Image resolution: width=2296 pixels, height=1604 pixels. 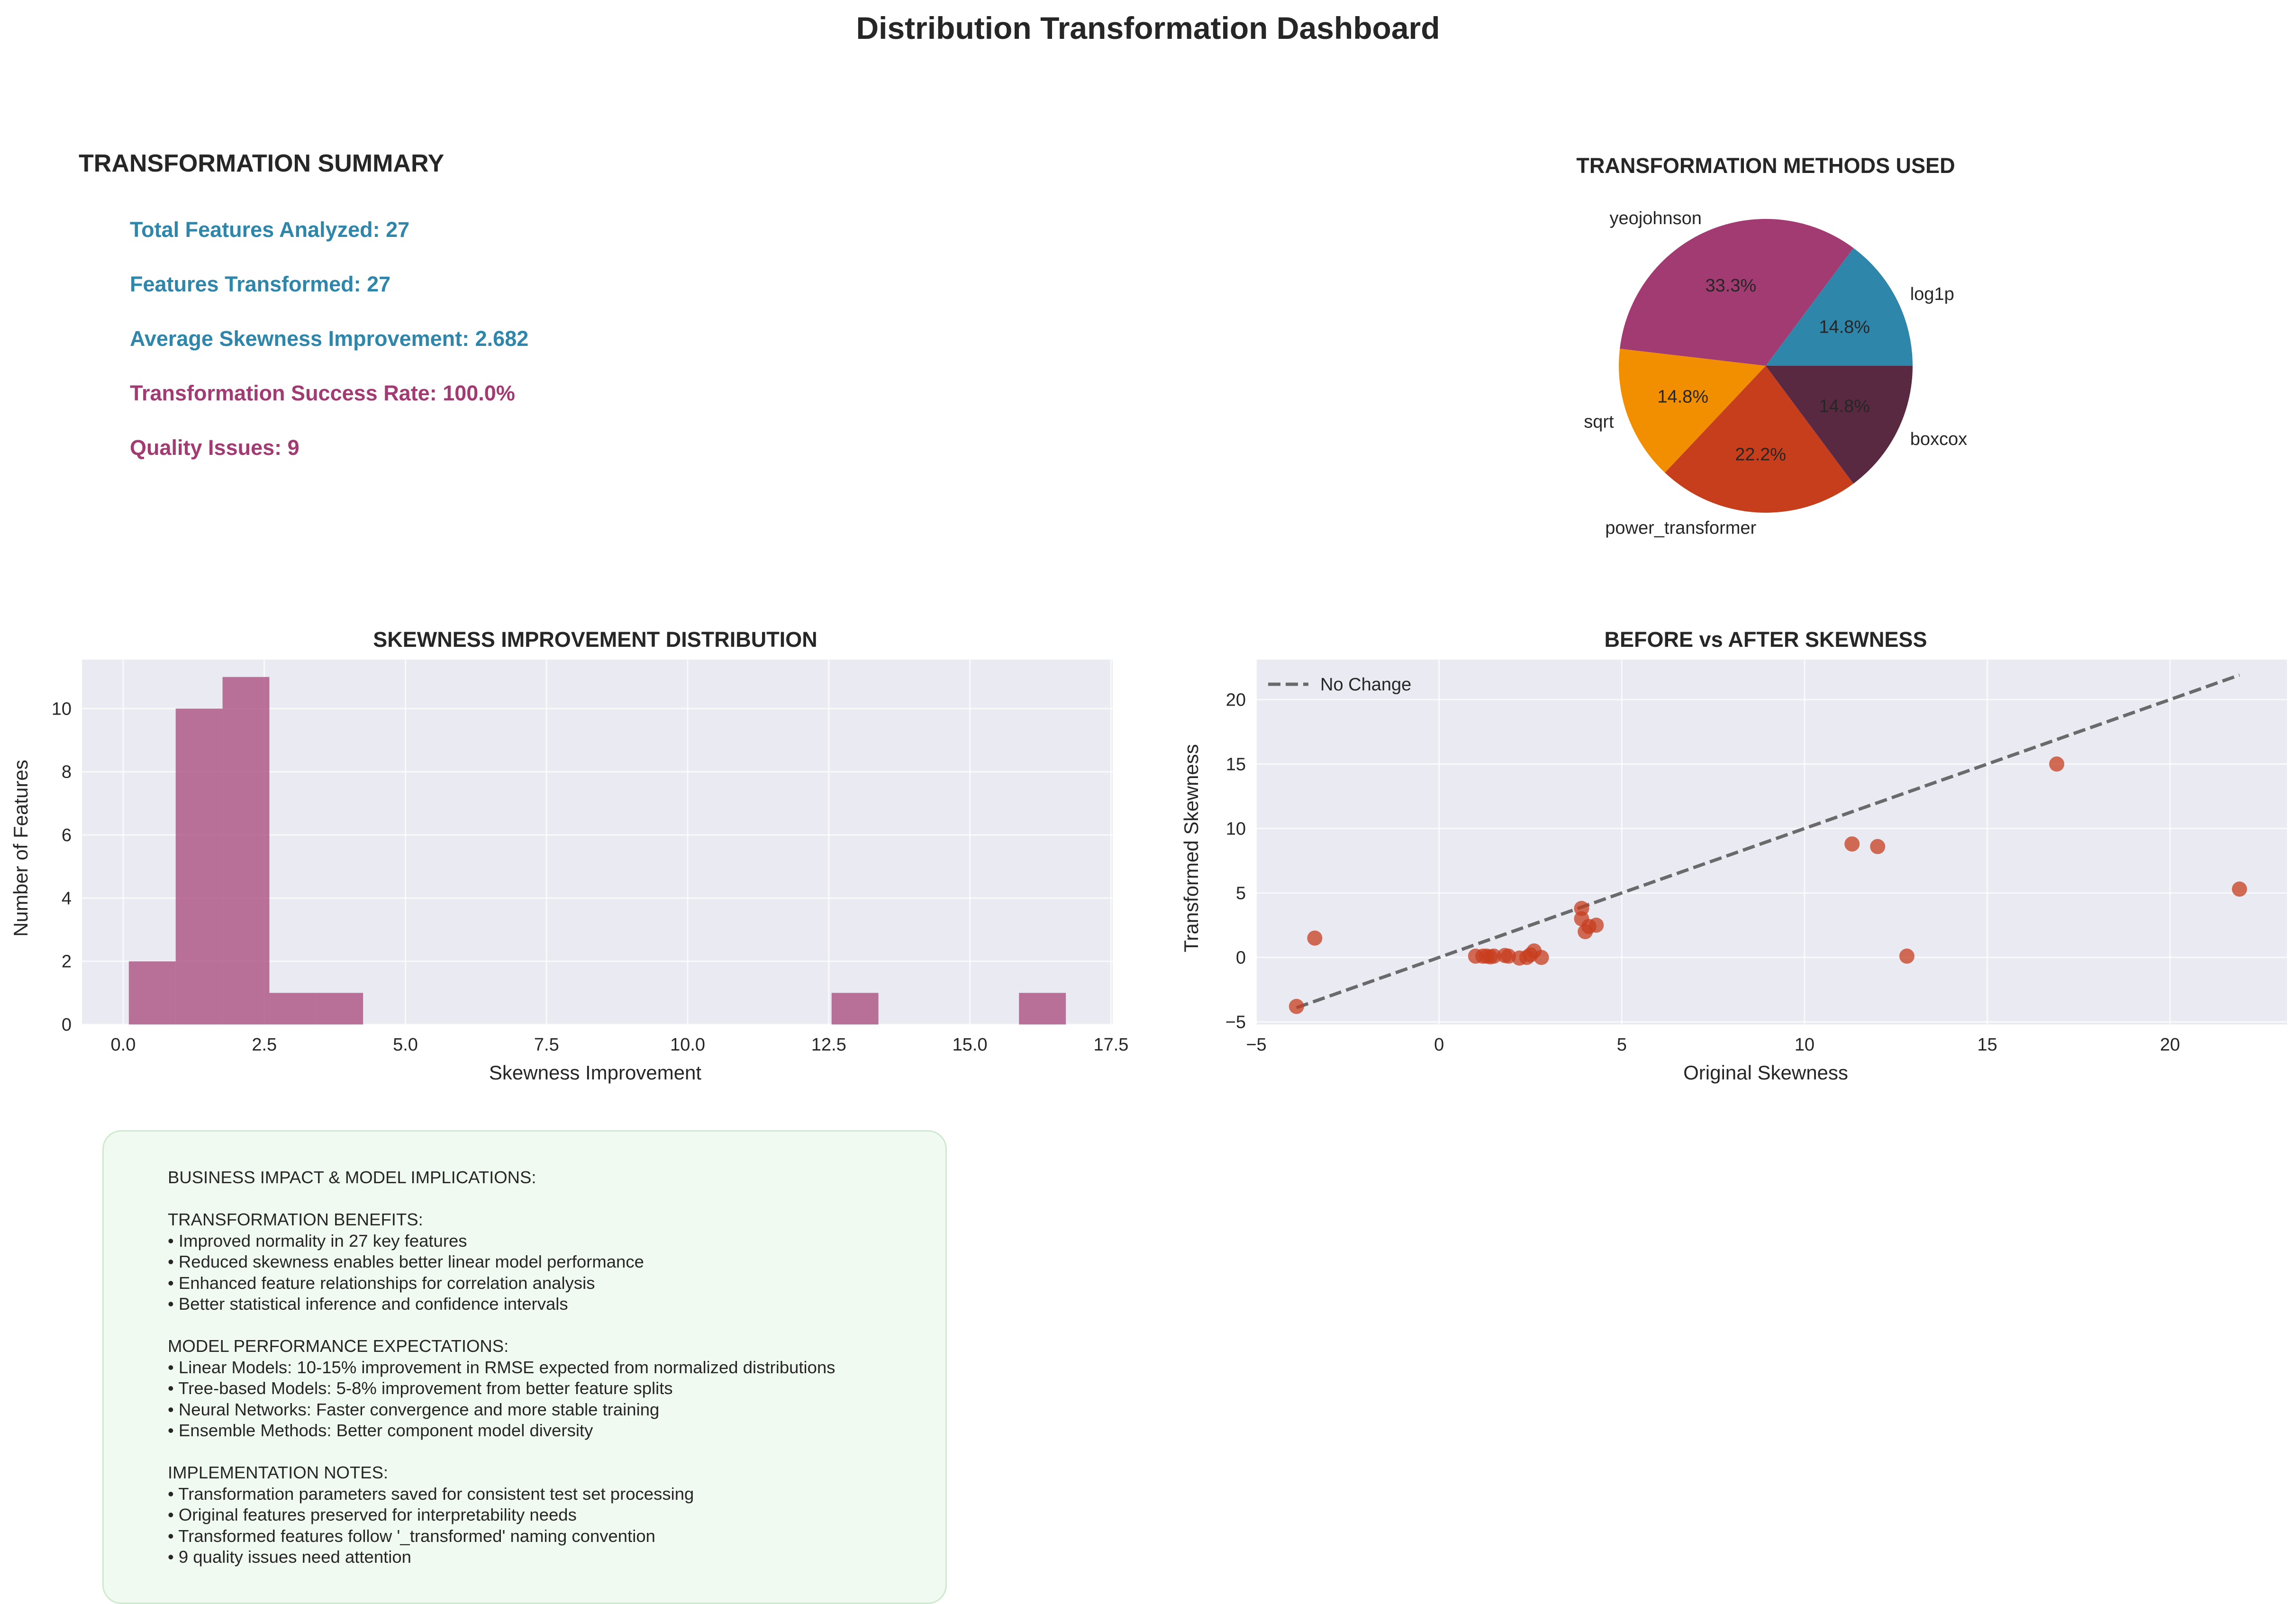 I want to click on biz-section-heading: MODEL PERFORMANCE EXPECTATIONS:, so click(x=338, y=1346).